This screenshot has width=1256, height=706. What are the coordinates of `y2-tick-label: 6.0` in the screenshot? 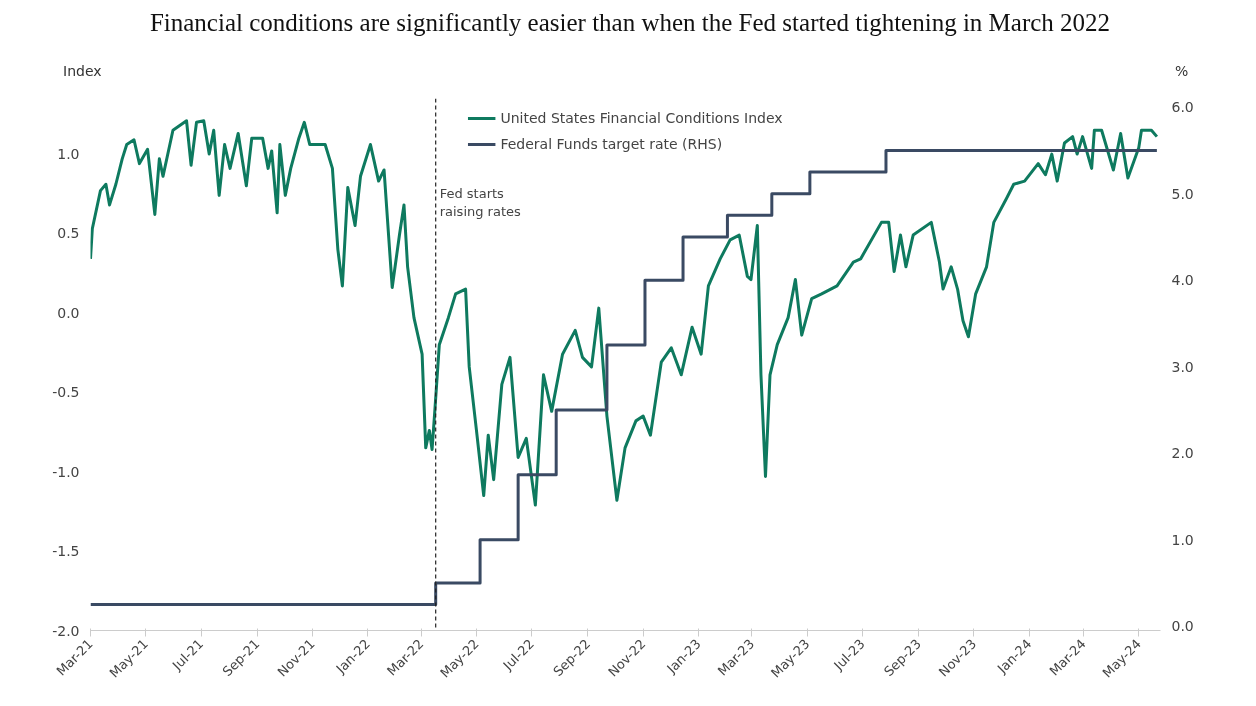 It's located at (1182, 107).